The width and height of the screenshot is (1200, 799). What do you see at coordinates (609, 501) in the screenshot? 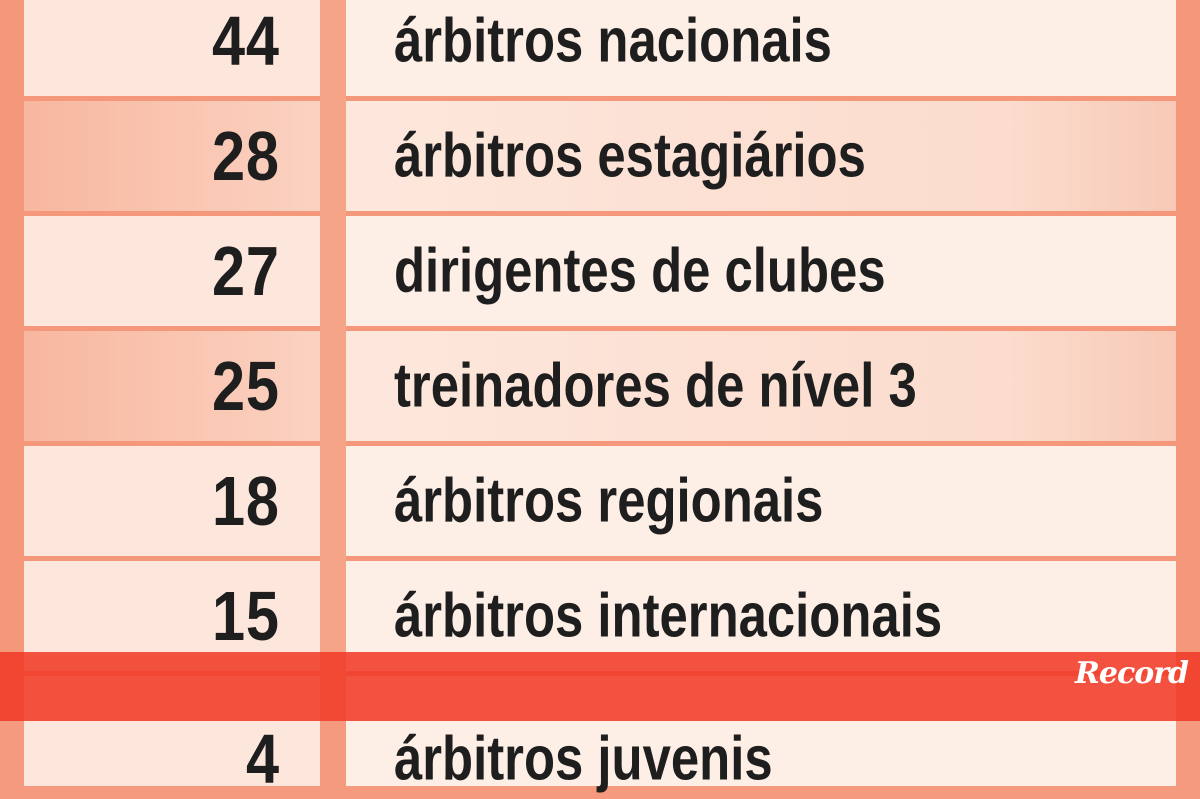
I see `label: árbitros regionais` at bounding box center [609, 501].